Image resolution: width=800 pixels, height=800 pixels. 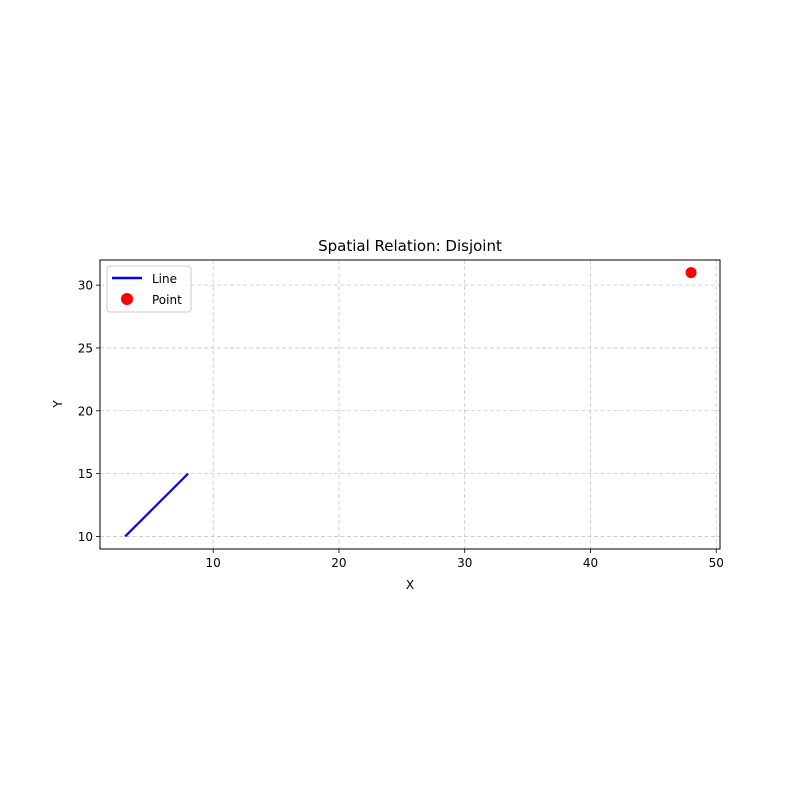 I want to click on x-tick-label: 40, so click(x=590, y=563).